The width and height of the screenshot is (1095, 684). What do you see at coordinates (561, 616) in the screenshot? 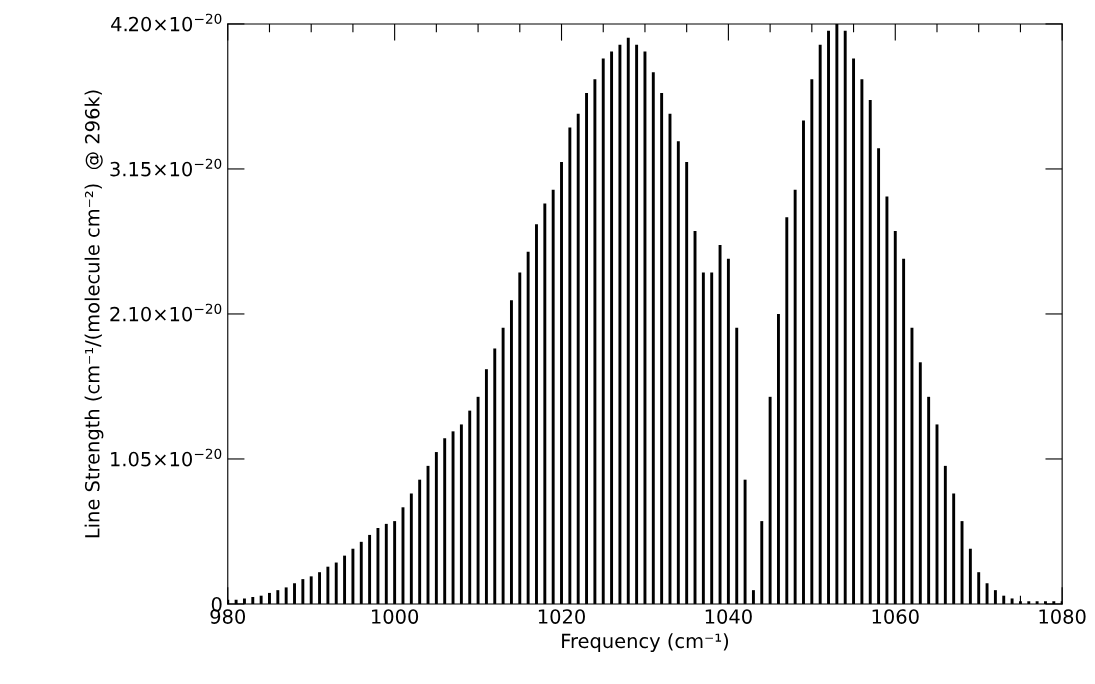
I see `x-tick-label: 1020` at bounding box center [561, 616].